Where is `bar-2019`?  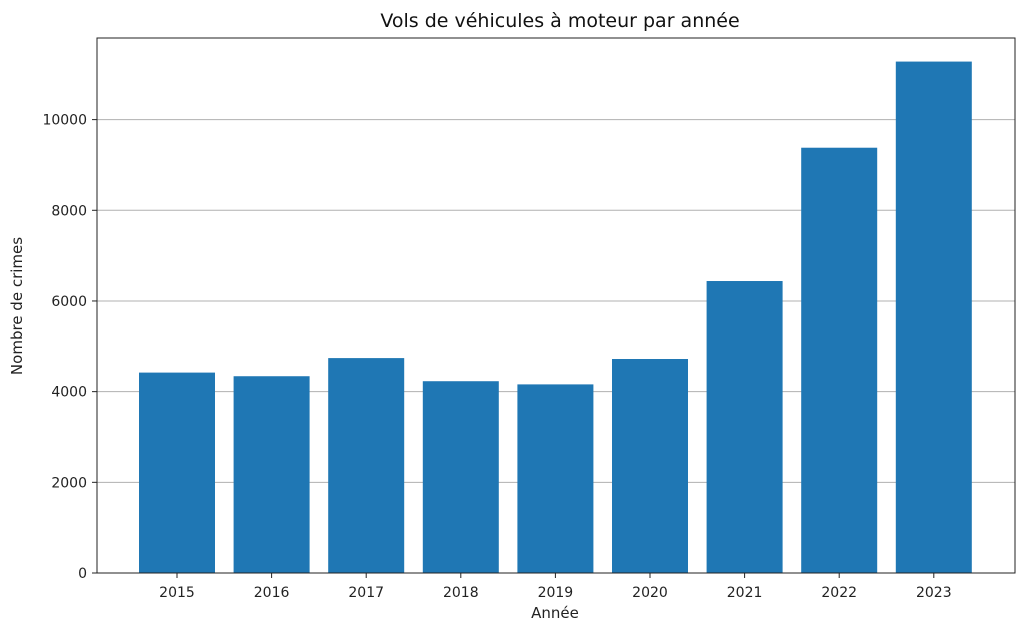 bar-2019 is located at coordinates (555, 478).